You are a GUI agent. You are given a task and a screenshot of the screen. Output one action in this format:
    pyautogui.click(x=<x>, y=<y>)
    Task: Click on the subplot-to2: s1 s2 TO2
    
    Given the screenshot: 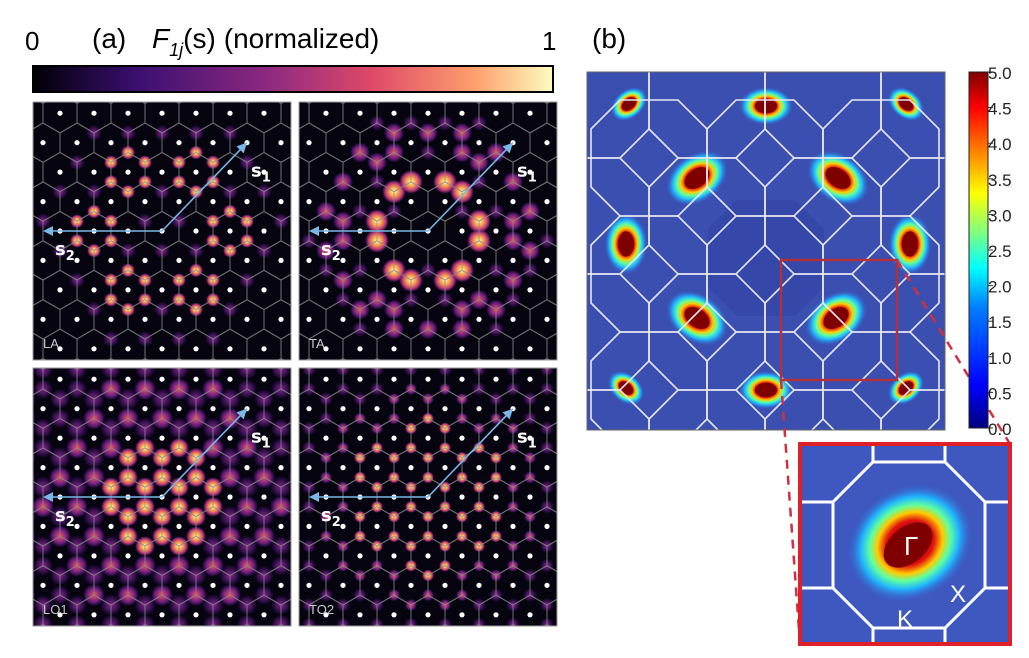 What is the action you would take?
    pyautogui.click(x=428, y=497)
    